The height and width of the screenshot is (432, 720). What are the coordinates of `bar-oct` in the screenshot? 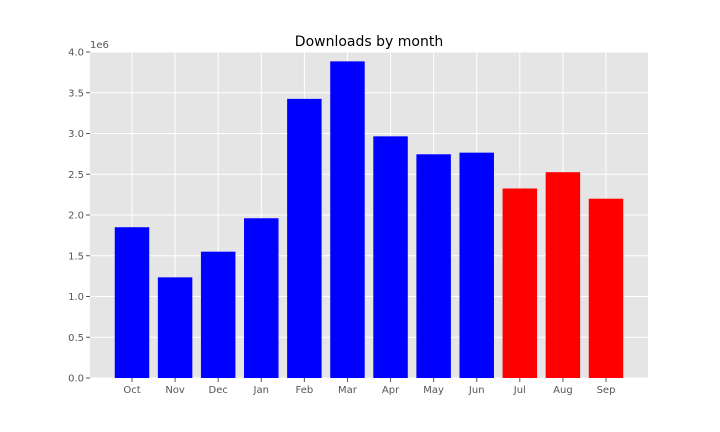 It's located at (132, 302).